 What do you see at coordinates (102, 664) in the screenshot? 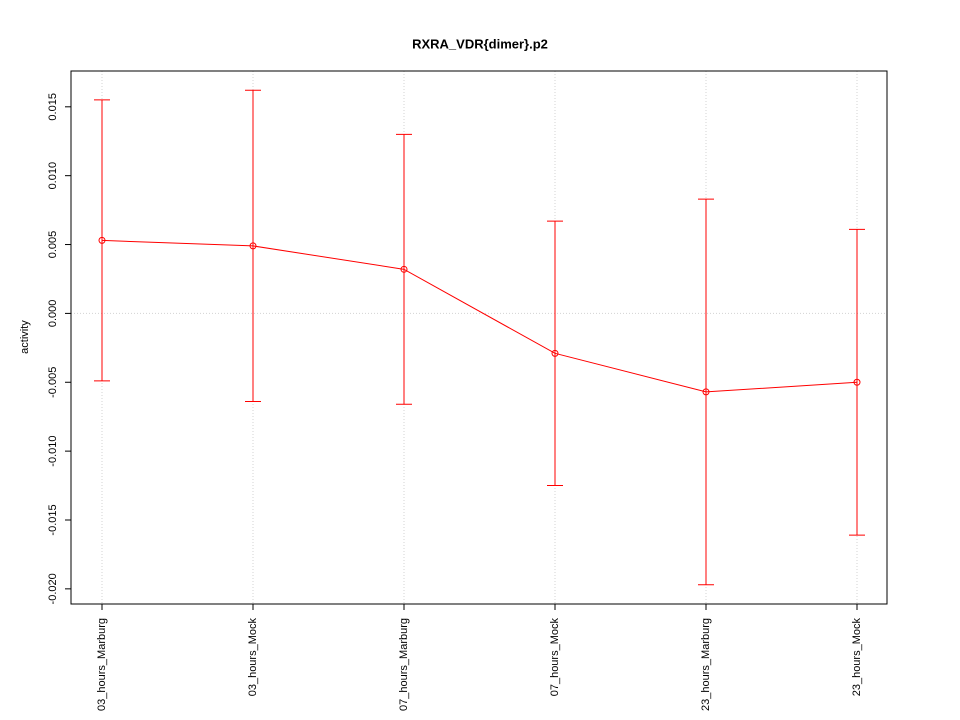
I see `x-tick-label: 03_hours_Marburg` at bounding box center [102, 664].